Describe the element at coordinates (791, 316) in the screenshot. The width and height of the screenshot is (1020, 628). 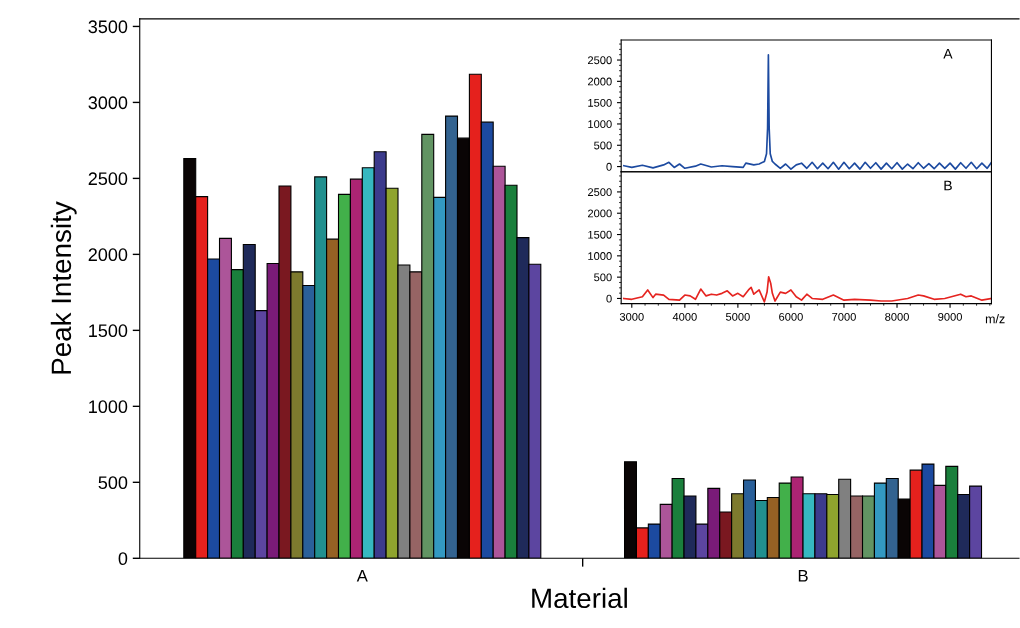
I see `x-tick-label: 6000` at that location.